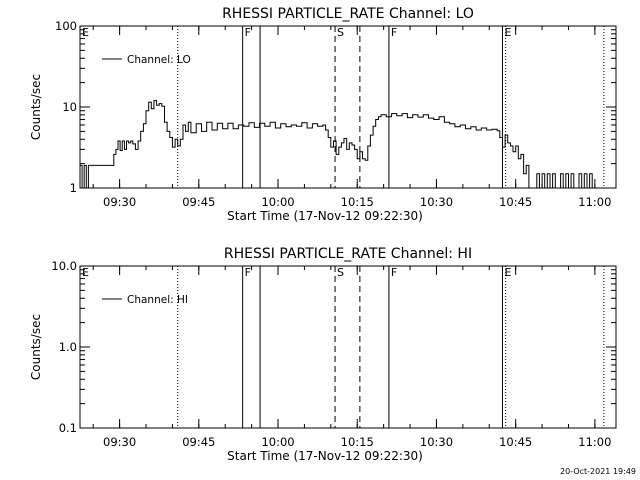 The image size is (640, 480). I want to click on y-tick-label: 0.1, so click(68, 428).